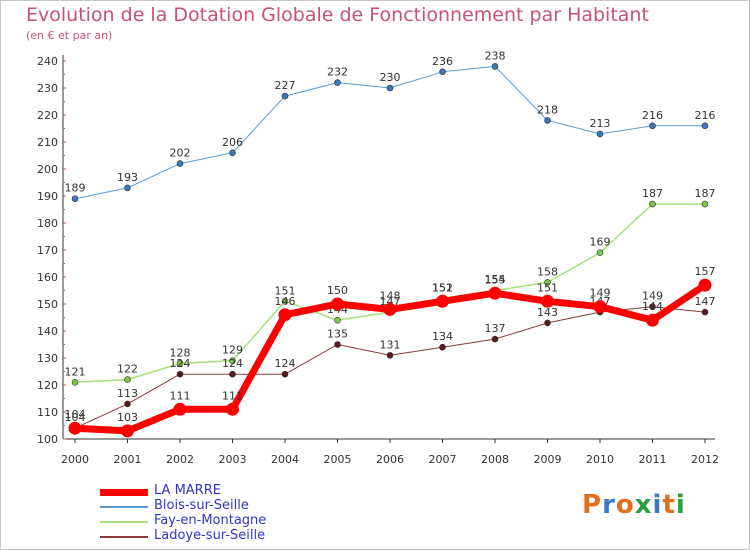 This screenshot has height=550, width=750. I want to click on data-label: 146, so click(285, 301).